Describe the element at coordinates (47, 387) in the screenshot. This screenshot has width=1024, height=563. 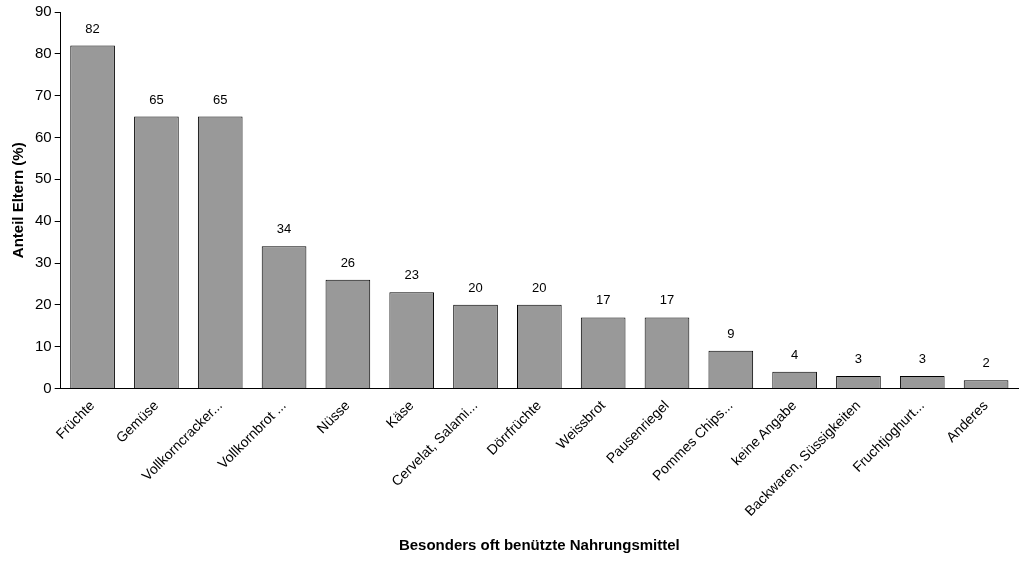
I see `y-tick-label: 0` at that location.